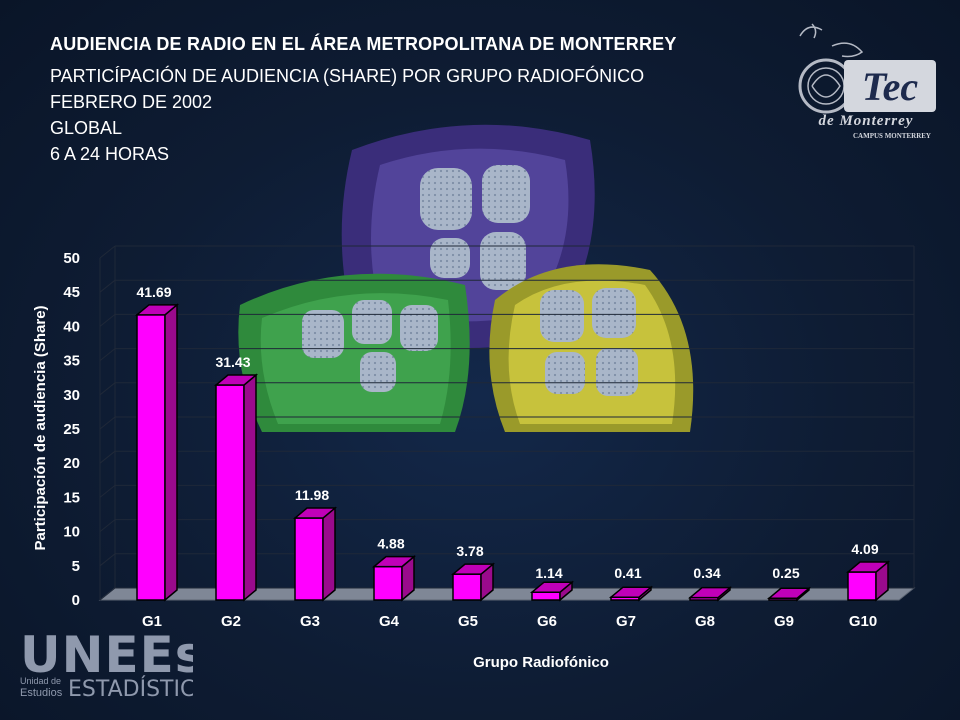 This screenshot has width=960, height=720. Describe the element at coordinates (706, 573) in the screenshot. I see `data-label: 0.34` at that location.